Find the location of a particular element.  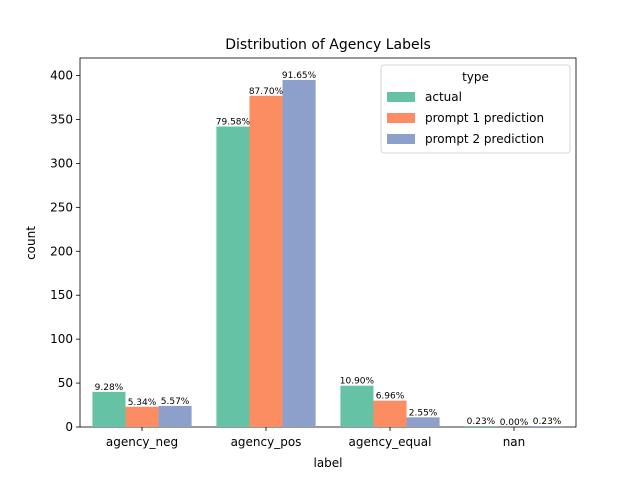

bar-data-label: 9.28% is located at coordinates (109, 388).